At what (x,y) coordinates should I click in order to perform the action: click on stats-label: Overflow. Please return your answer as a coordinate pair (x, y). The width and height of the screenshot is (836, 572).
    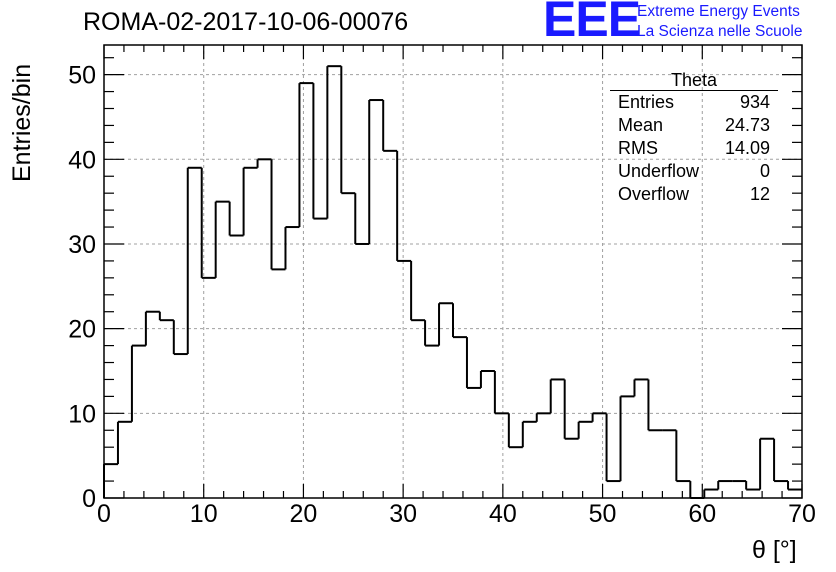
    Looking at the image, I should click on (654, 194).